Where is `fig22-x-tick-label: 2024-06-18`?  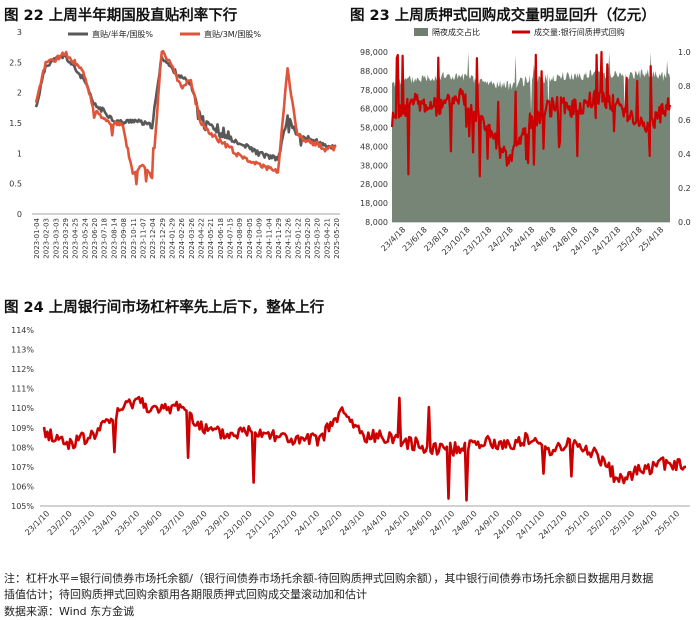
fig22-x-tick-label: 2024-06-18 is located at coordinates (221, 238).